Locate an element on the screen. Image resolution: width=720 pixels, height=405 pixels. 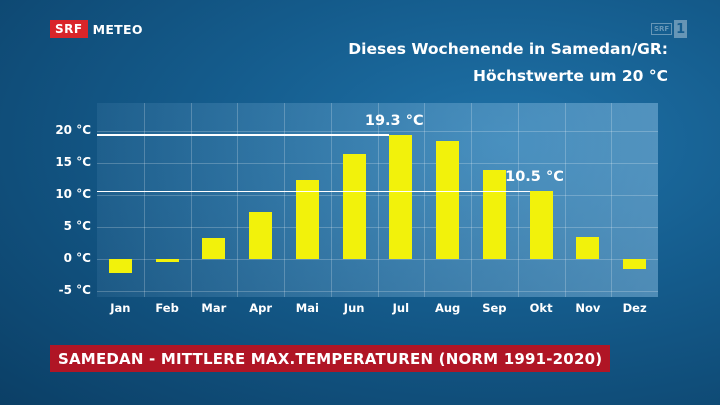
x-tick-label-jan: Jan is located at coordinates (120, 308).